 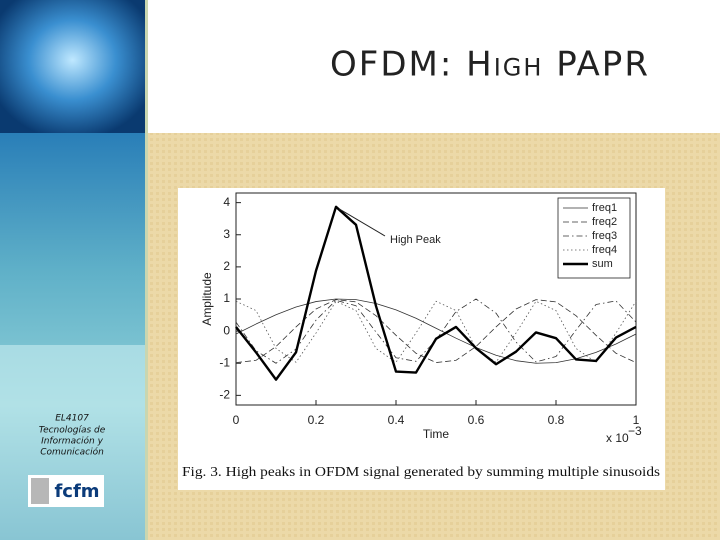 What do you see at coordinates (476, 420) in the screenshot?
I see `x-tick-label: 0.6` at bounding box center [476, 420].